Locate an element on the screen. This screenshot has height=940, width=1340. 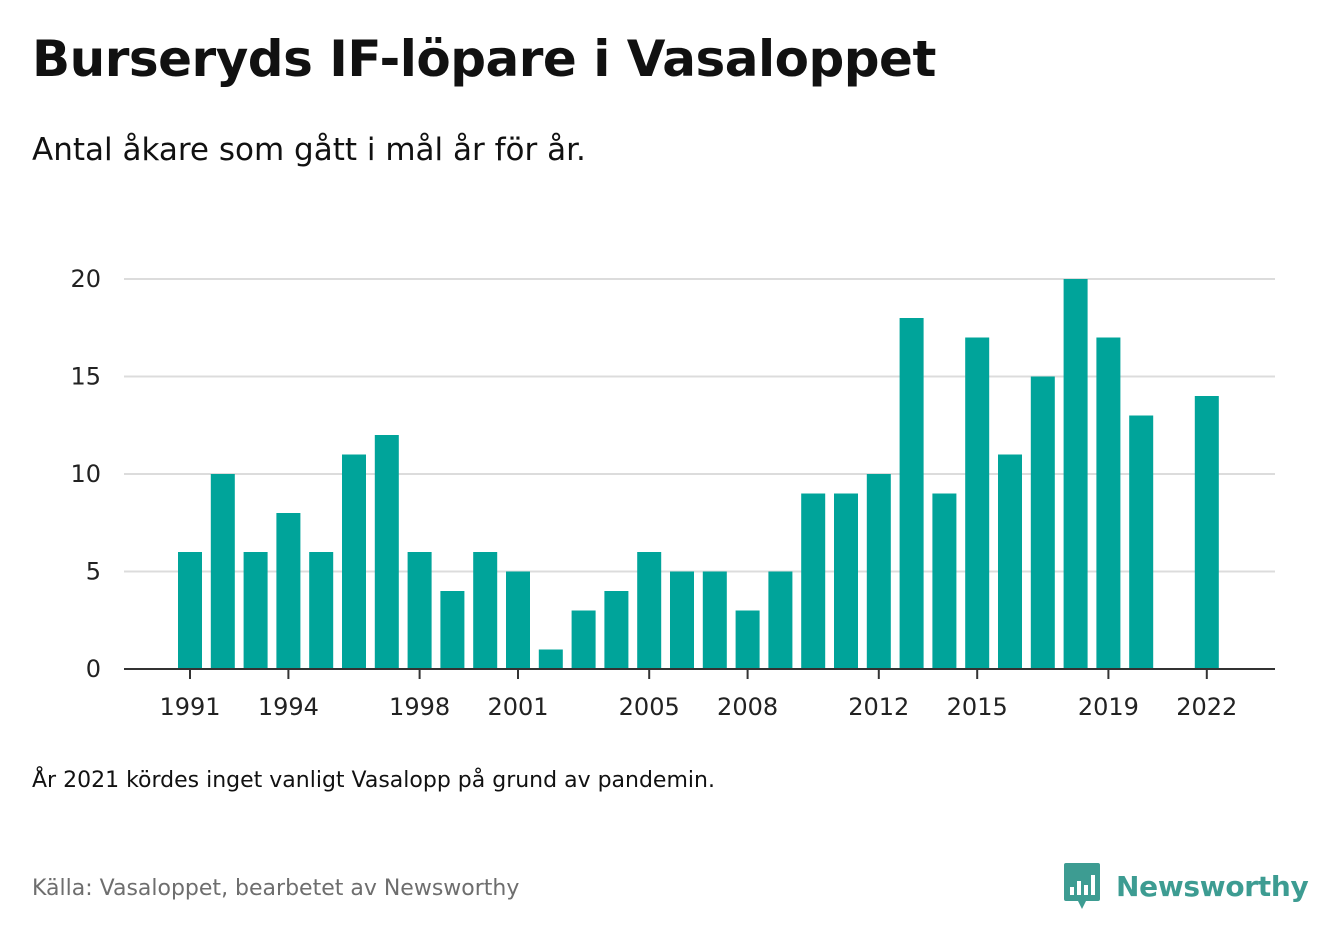
bar-2015 is located at coordinates (977, 503).